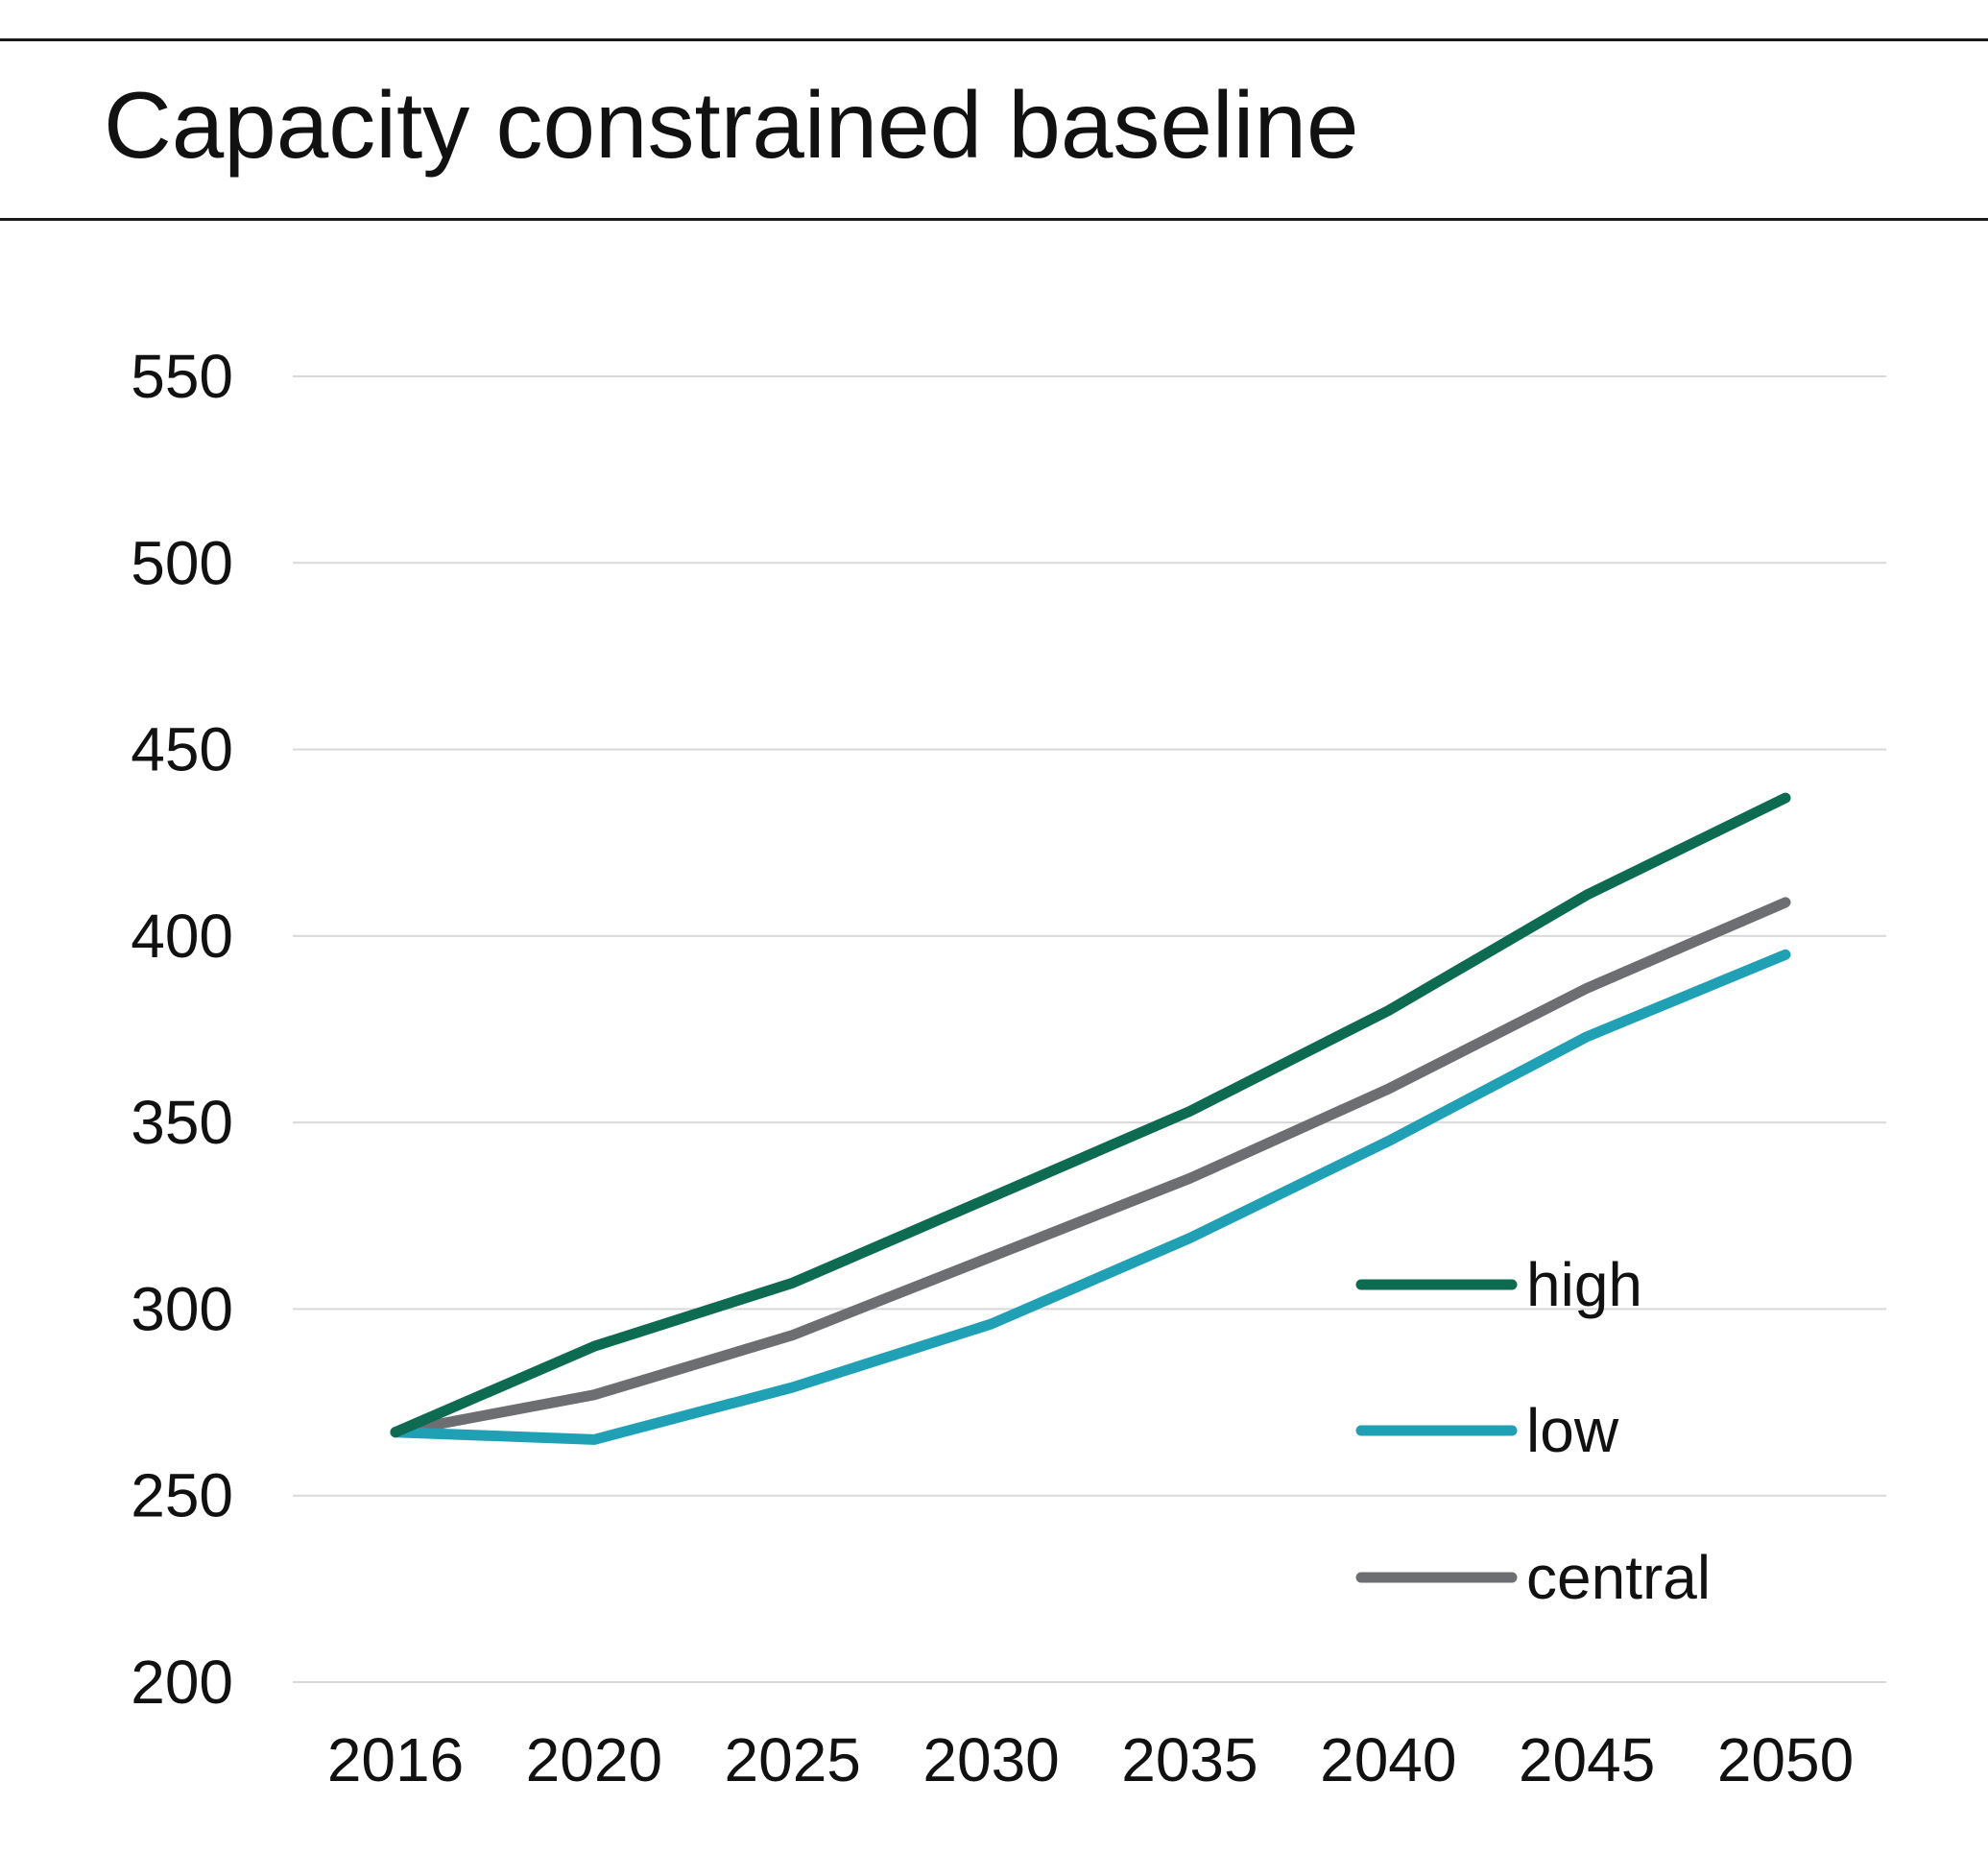 The height and width of the screenshot is (1853, 1988). I want to click on x-tick-label: 2040, so click(1388, 1759).